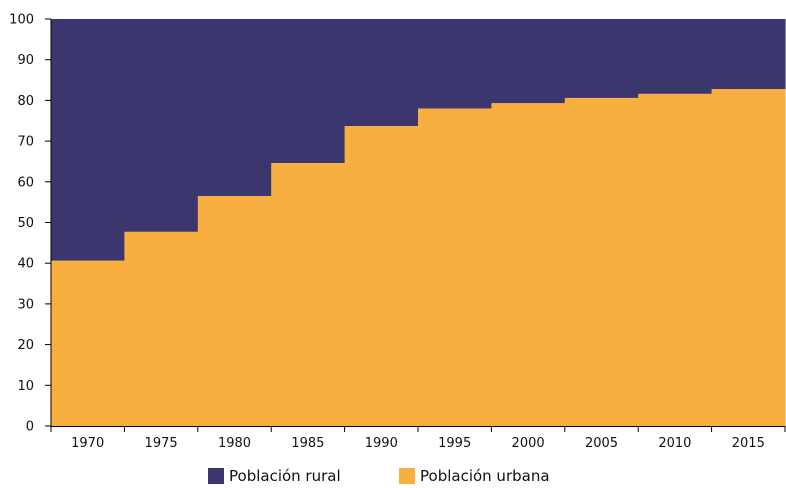 Image resolution: width=786 pixels, height=488 pixels. I want to click on bar-rural-2010, so click(675, 56).